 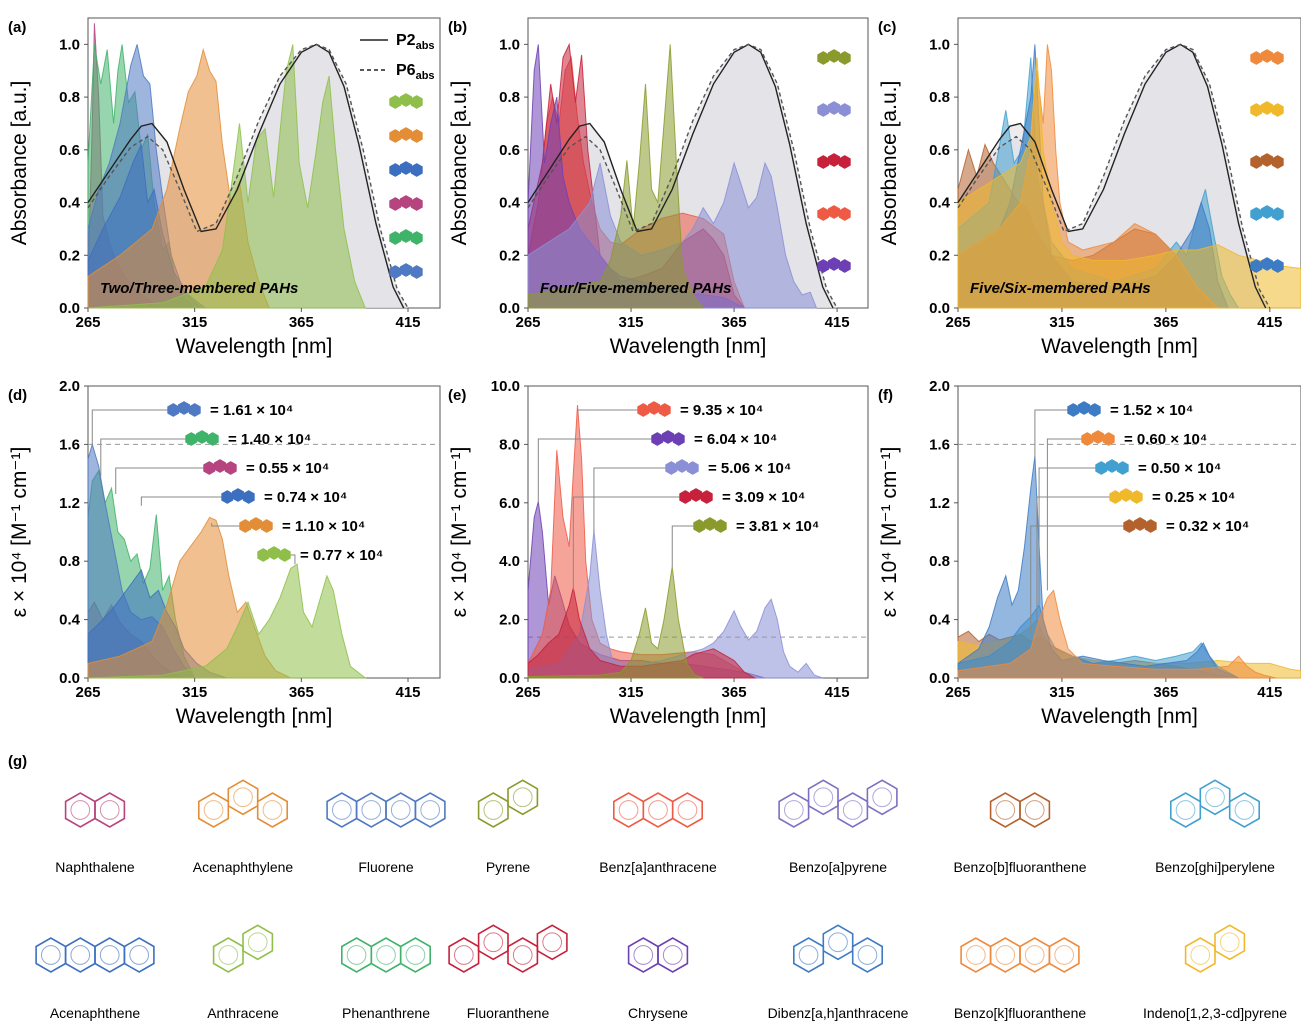 What do you see at coordinates (1020, 1013) in the screenshot?
I see `molecule-name: Benzo[k]fluoranthene` at bounding box center [1020, 1013].